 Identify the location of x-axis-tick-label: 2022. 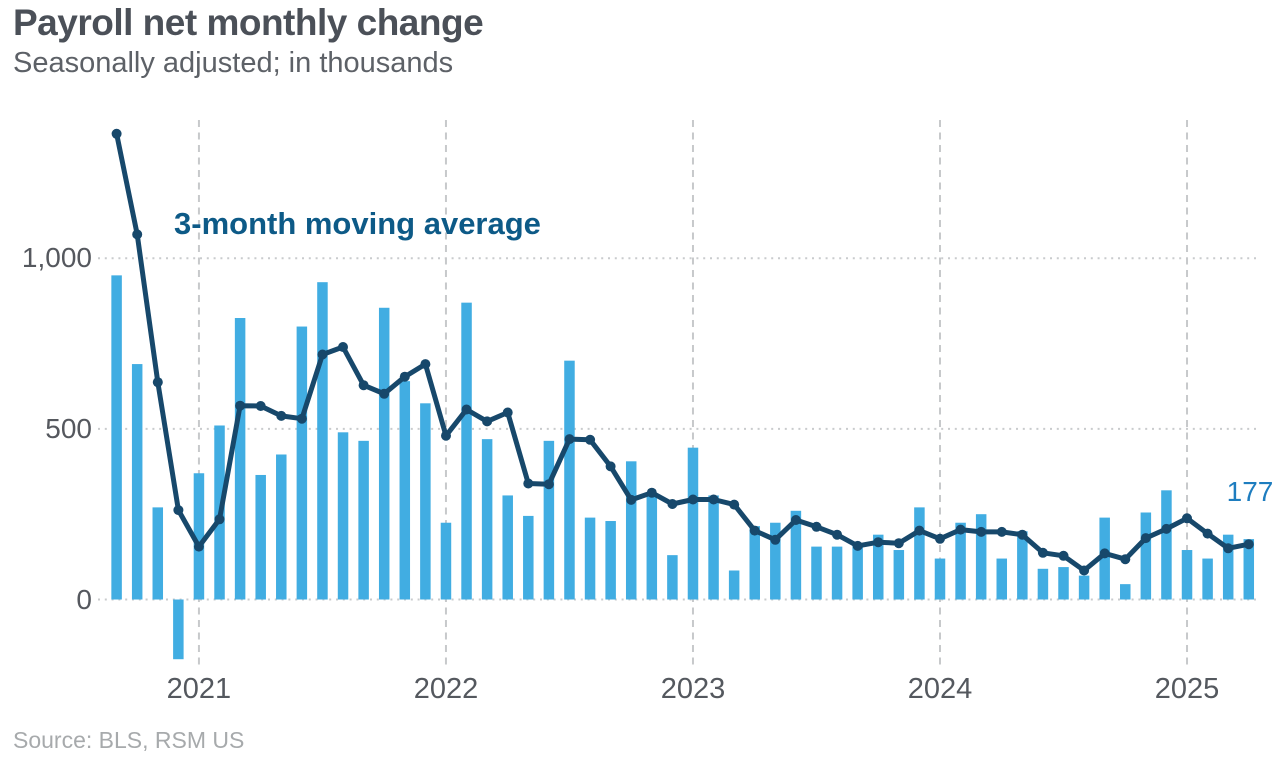
(446, 689).